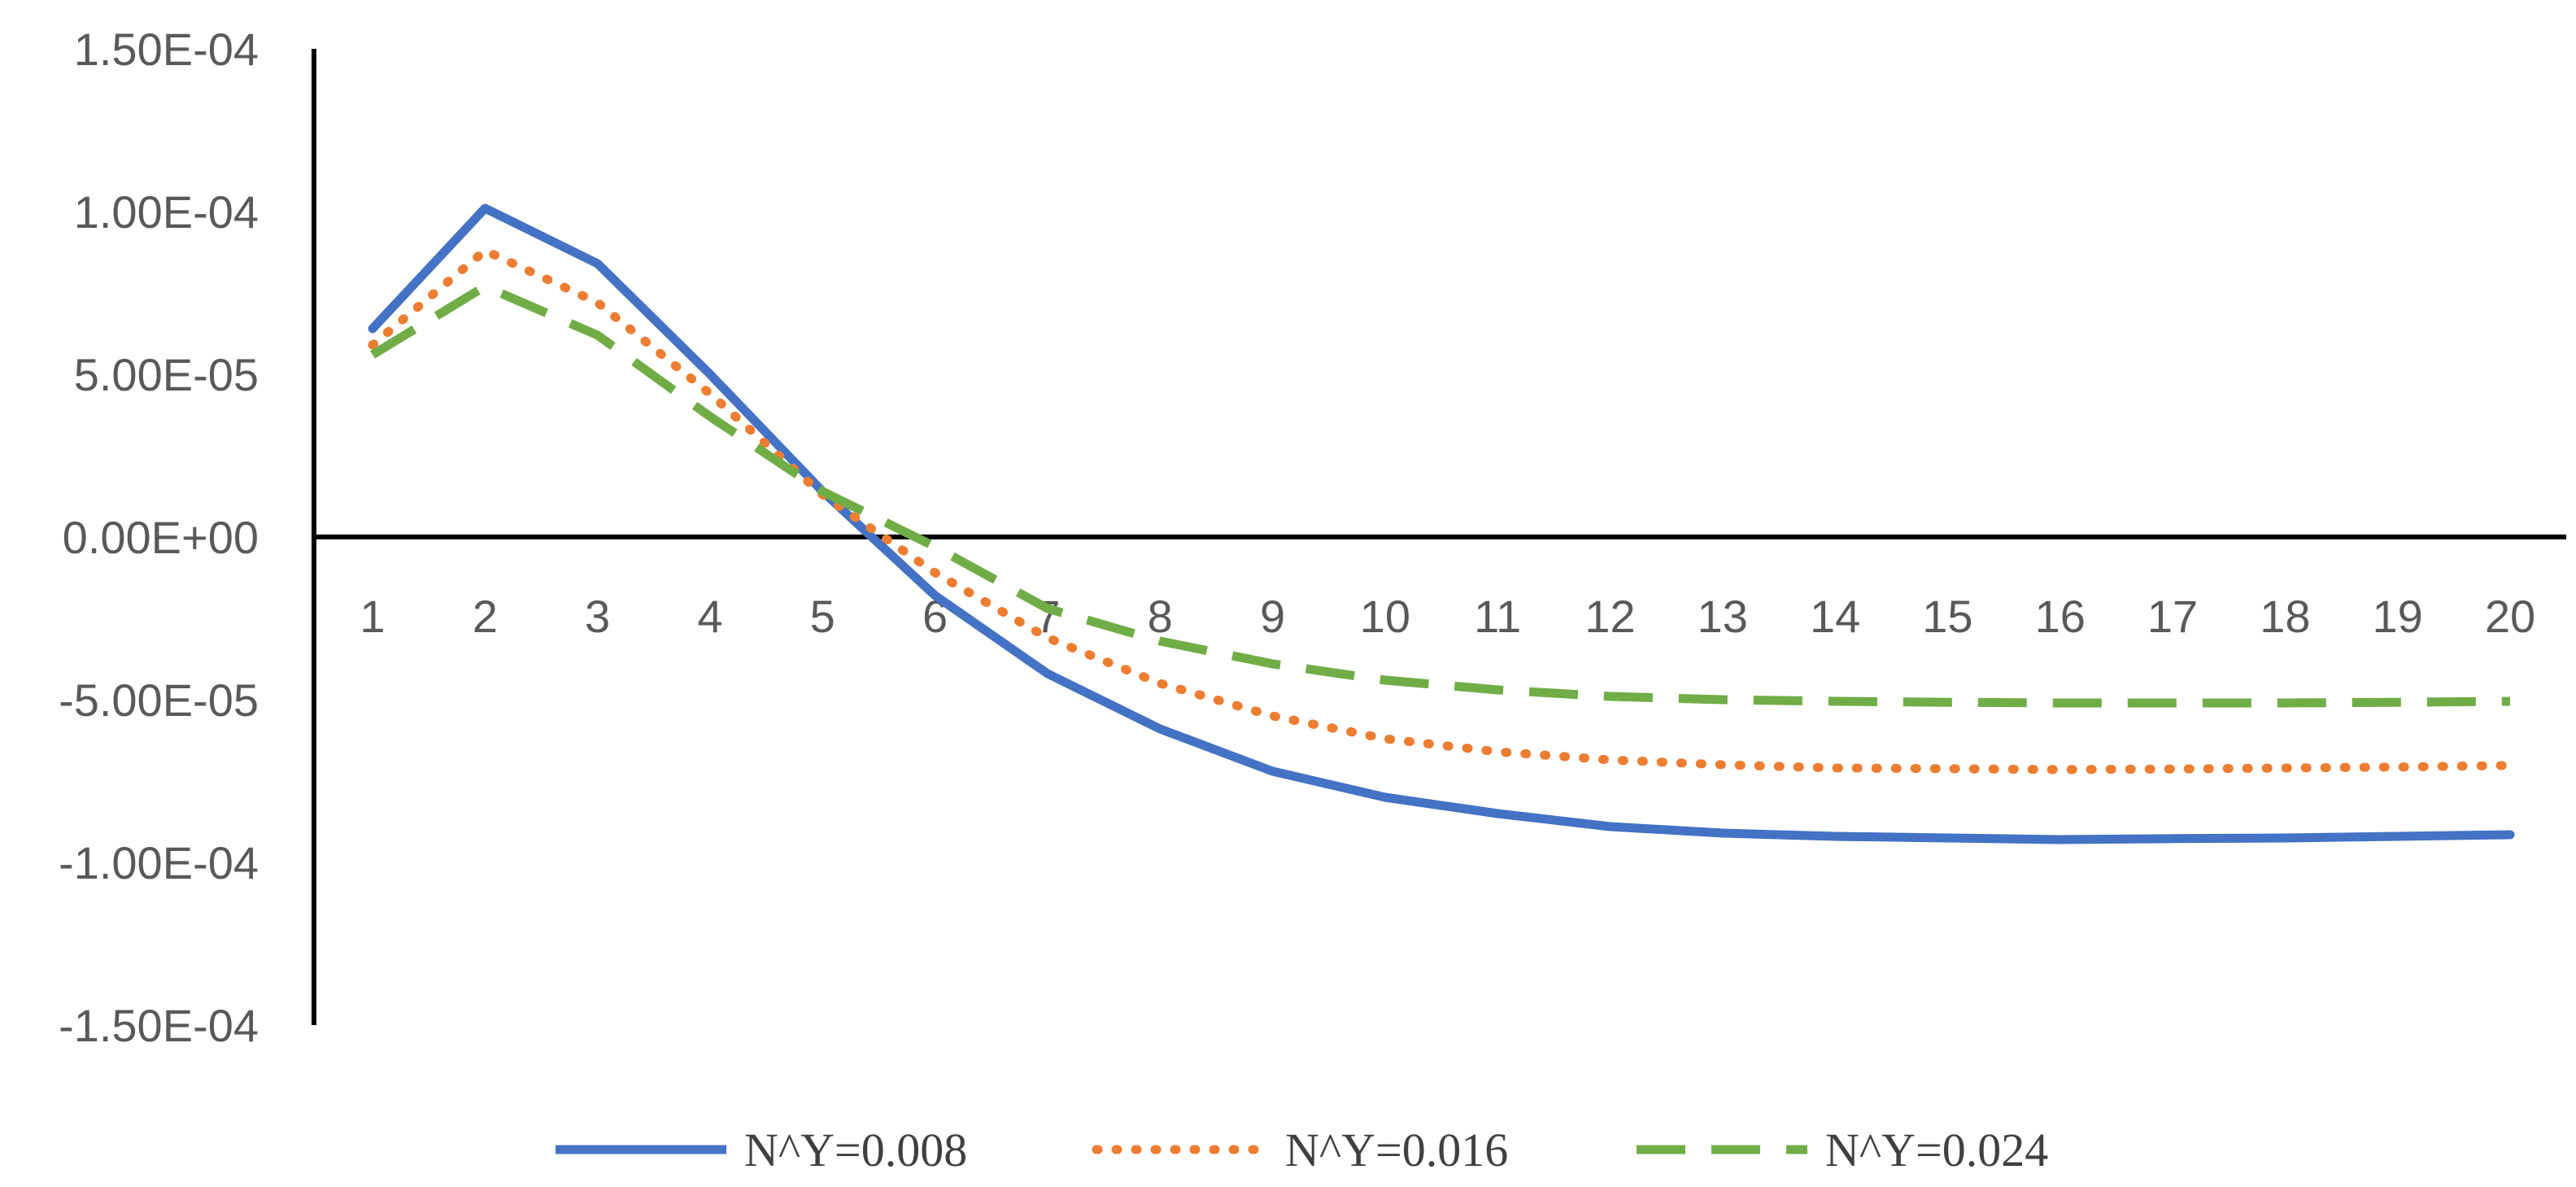 The image size is (2576, 1187). What do you see at coordinates (1160, 617) in the screenshot?
I see `x-tick-label: 8` at bounding box center [1160, 617].